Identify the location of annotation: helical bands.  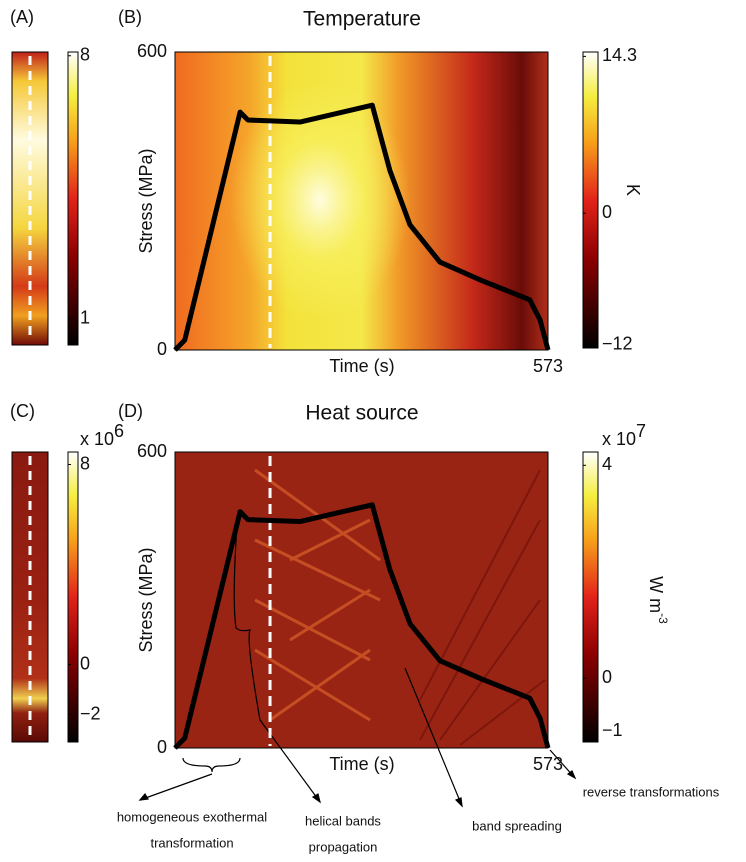
(343, 820).